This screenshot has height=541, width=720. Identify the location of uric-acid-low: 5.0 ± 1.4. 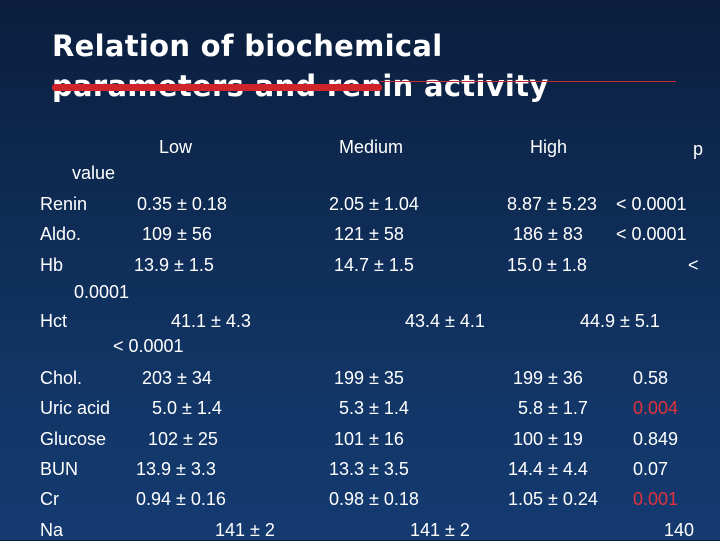
(187, 408).